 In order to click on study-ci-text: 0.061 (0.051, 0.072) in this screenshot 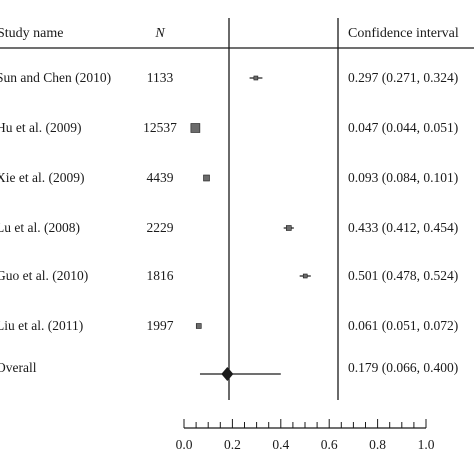, I will do `click(403, 325)`.